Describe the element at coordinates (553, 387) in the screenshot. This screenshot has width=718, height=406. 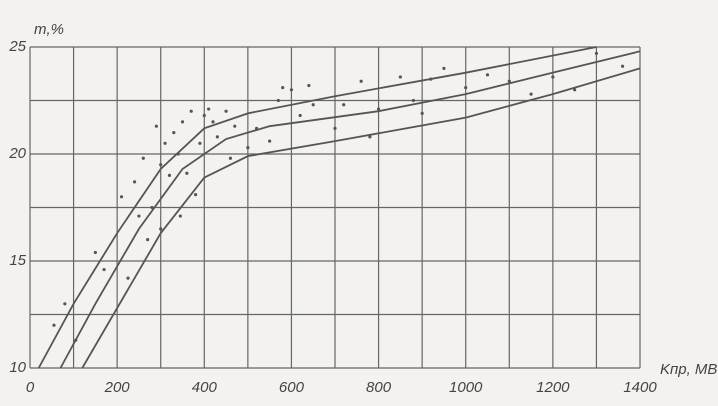
I see `x-tick-label: 1200` at that location.